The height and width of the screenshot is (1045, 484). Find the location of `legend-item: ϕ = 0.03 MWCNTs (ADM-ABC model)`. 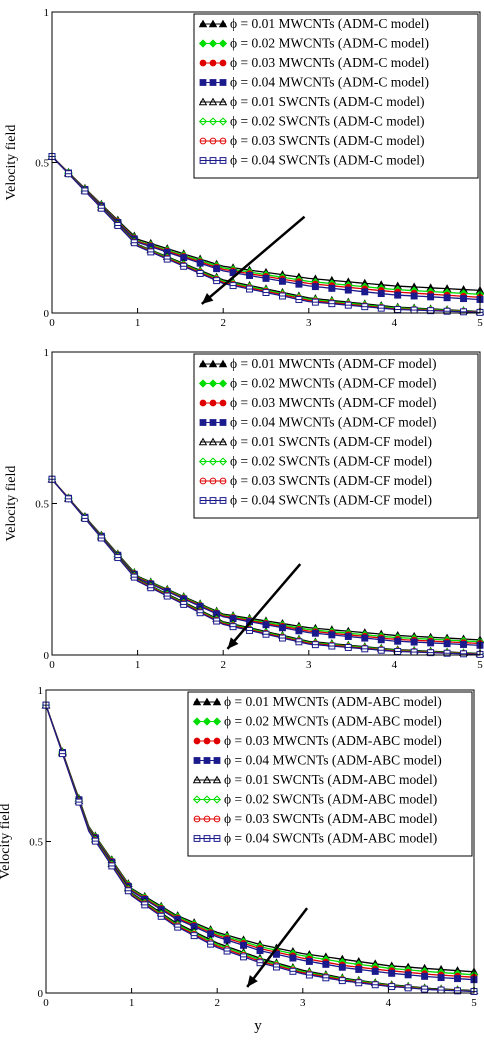

legend-item: ϕ = 0.03 MWCNTs (ADM-ABC model) is located at coordinates (317, 740).